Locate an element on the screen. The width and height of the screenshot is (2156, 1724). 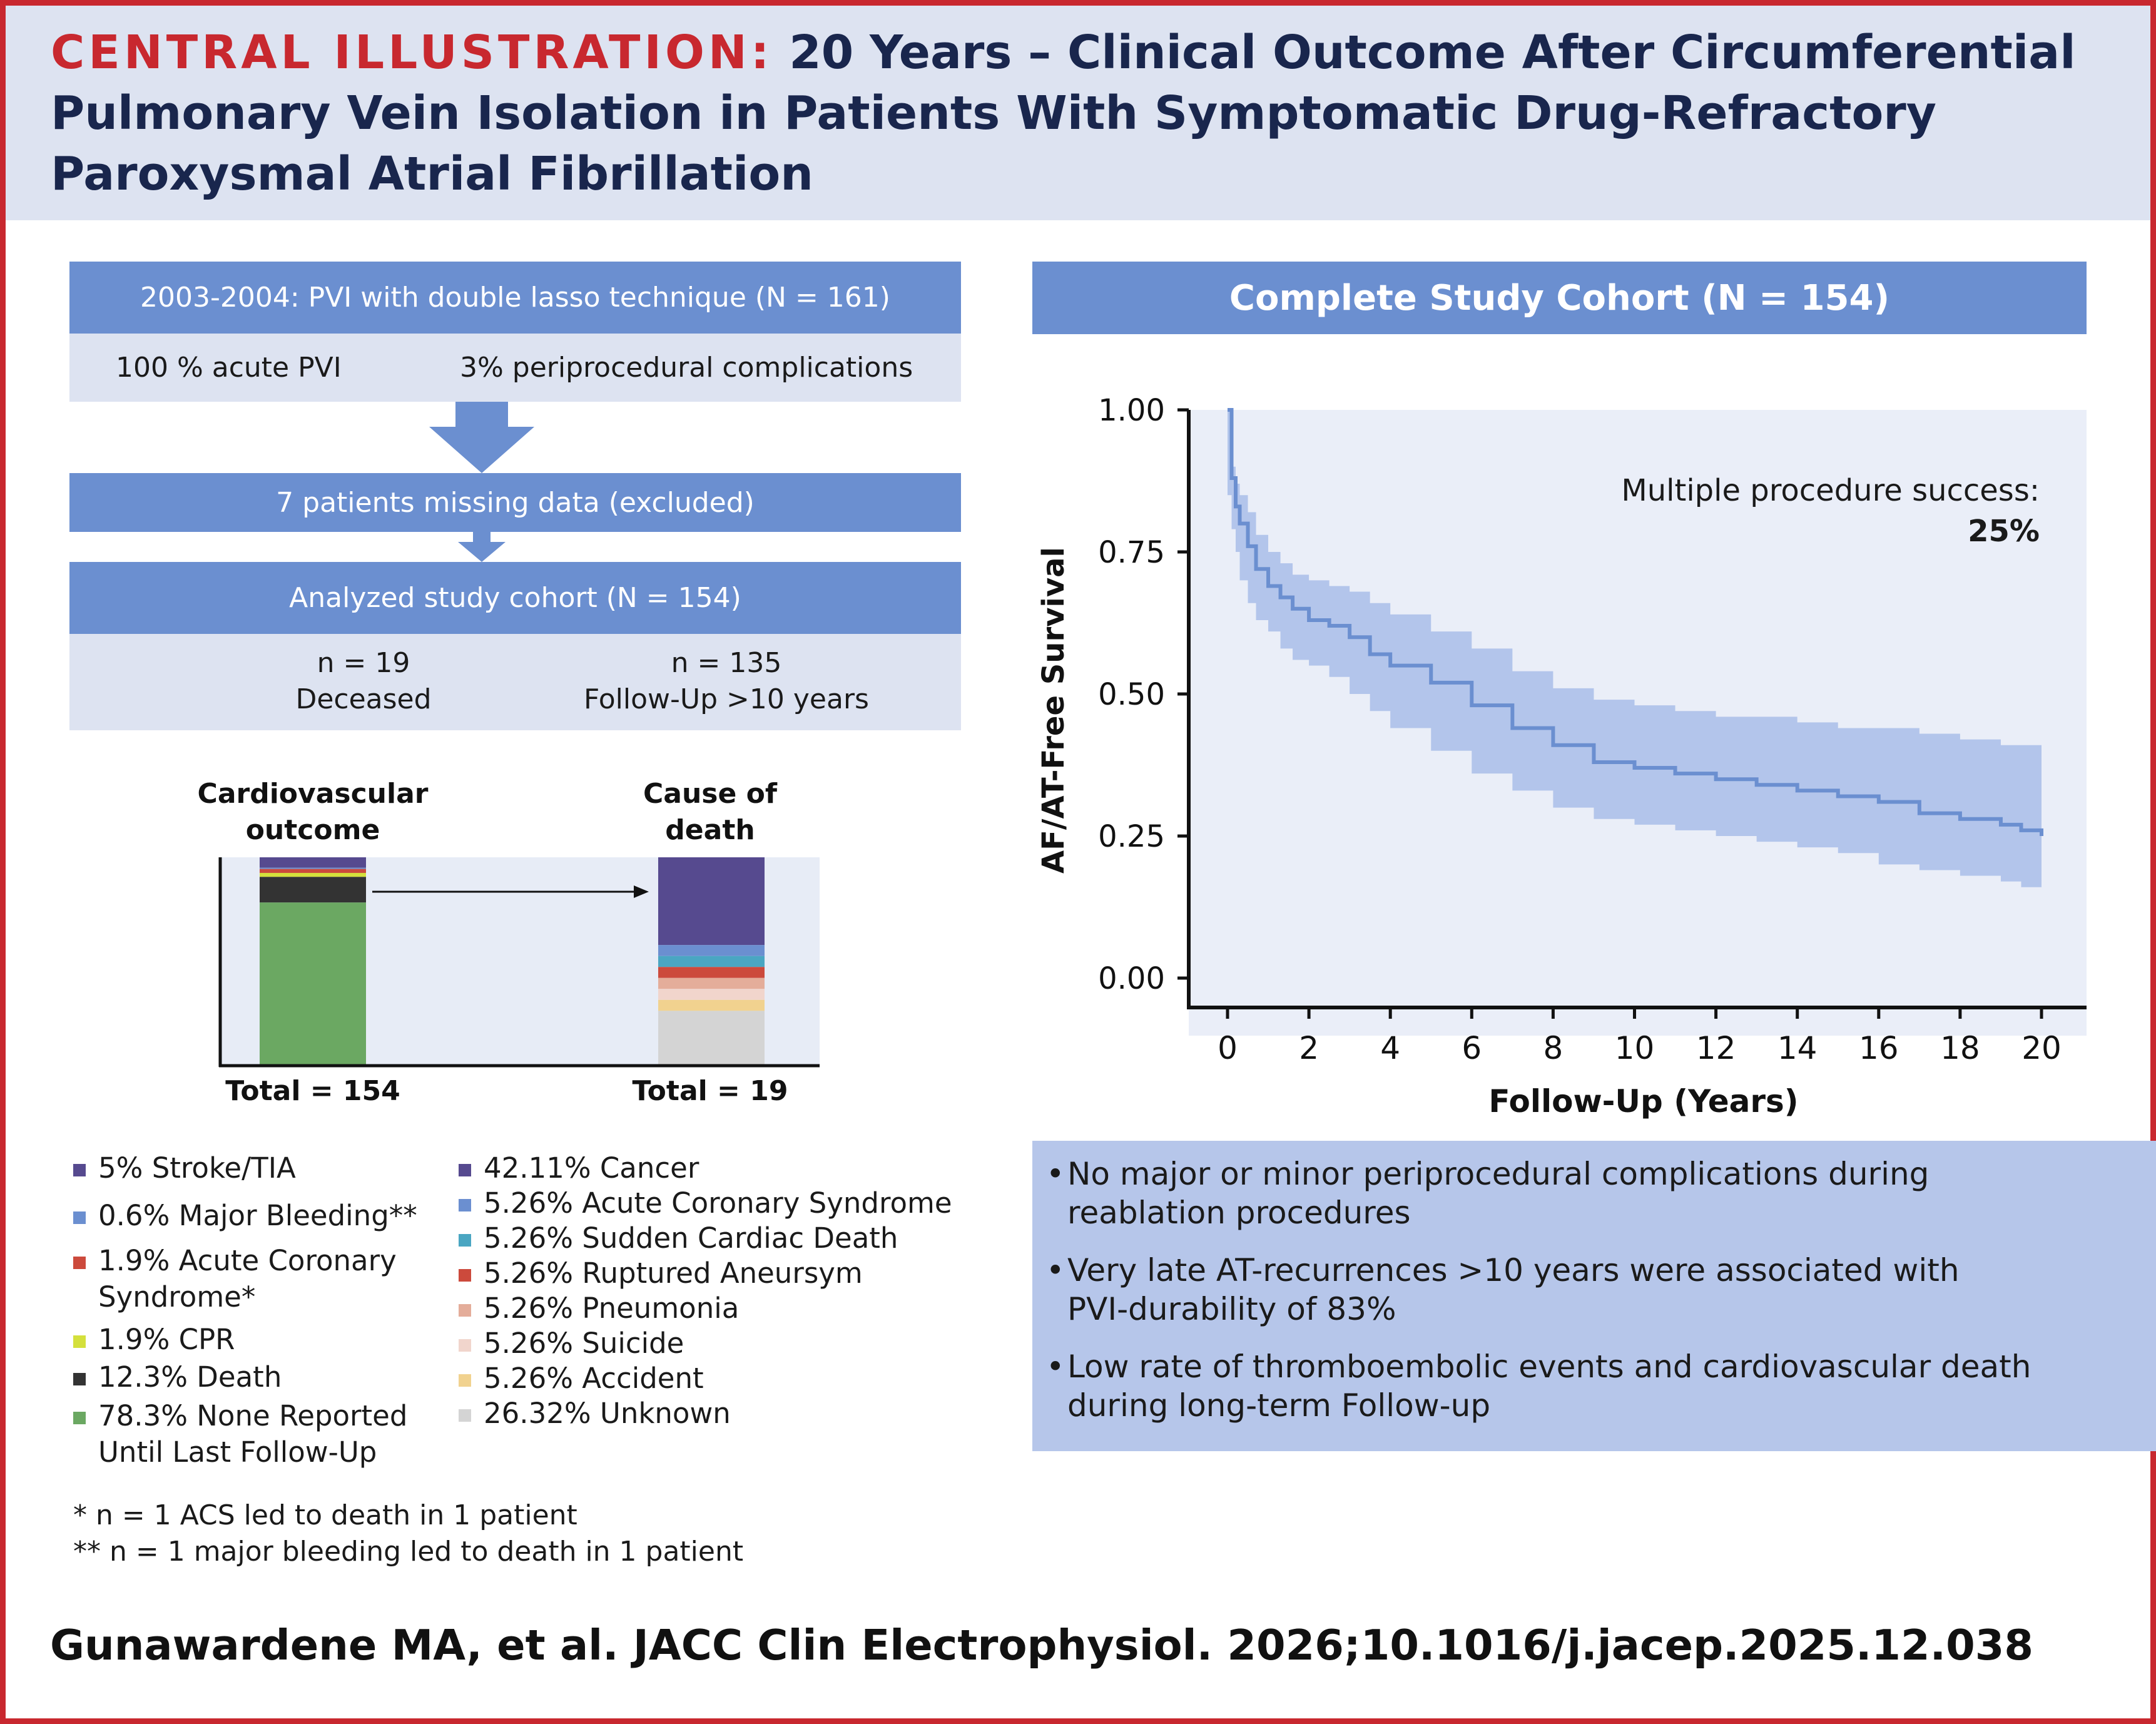
legend-cv-item-label-5: 78.3% None Reported Until Last Follow-Up is located at coordinates (253, 1434).